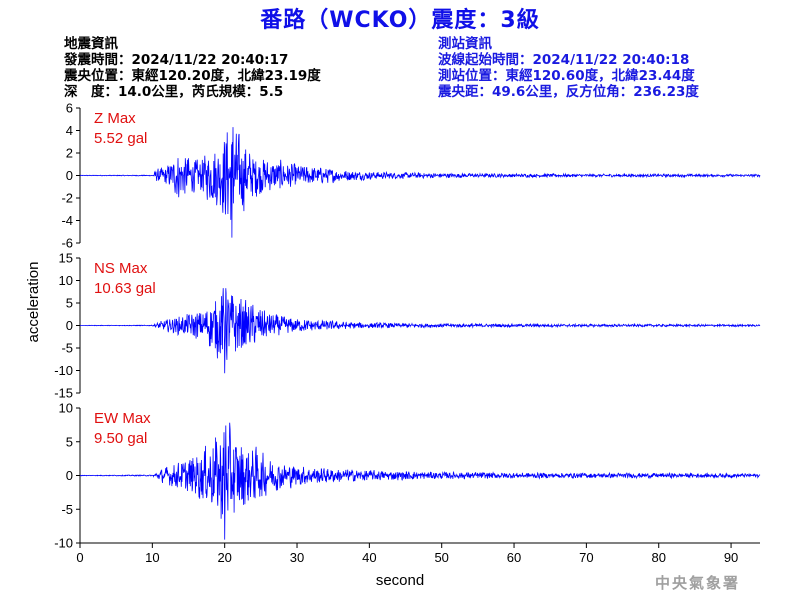 This screenshot has height=600, width=800. What do you see at coordinates (441, 557) in the screenshot?
I see `x-tick-label: 50` at bounding box center [441, 557].